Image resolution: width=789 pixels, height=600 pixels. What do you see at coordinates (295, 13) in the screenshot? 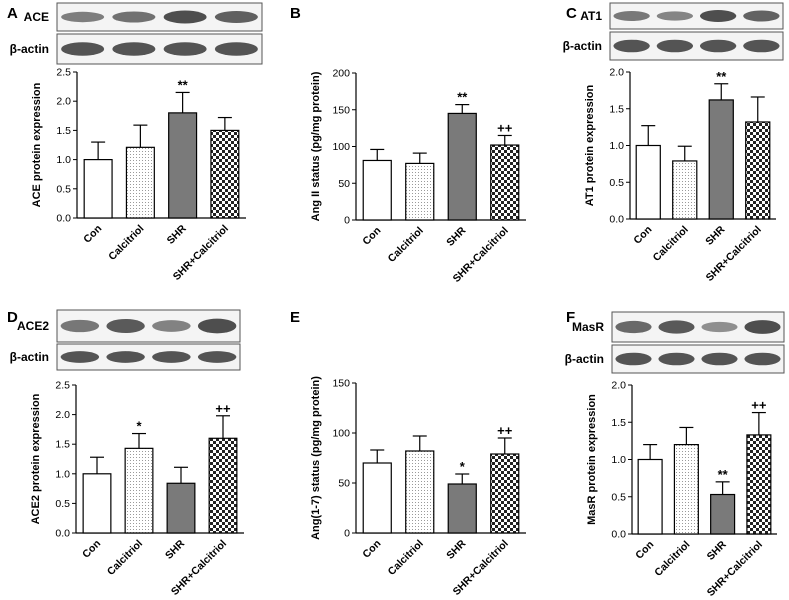
I see `panel-letter: B` at bounding box center [295, 13].